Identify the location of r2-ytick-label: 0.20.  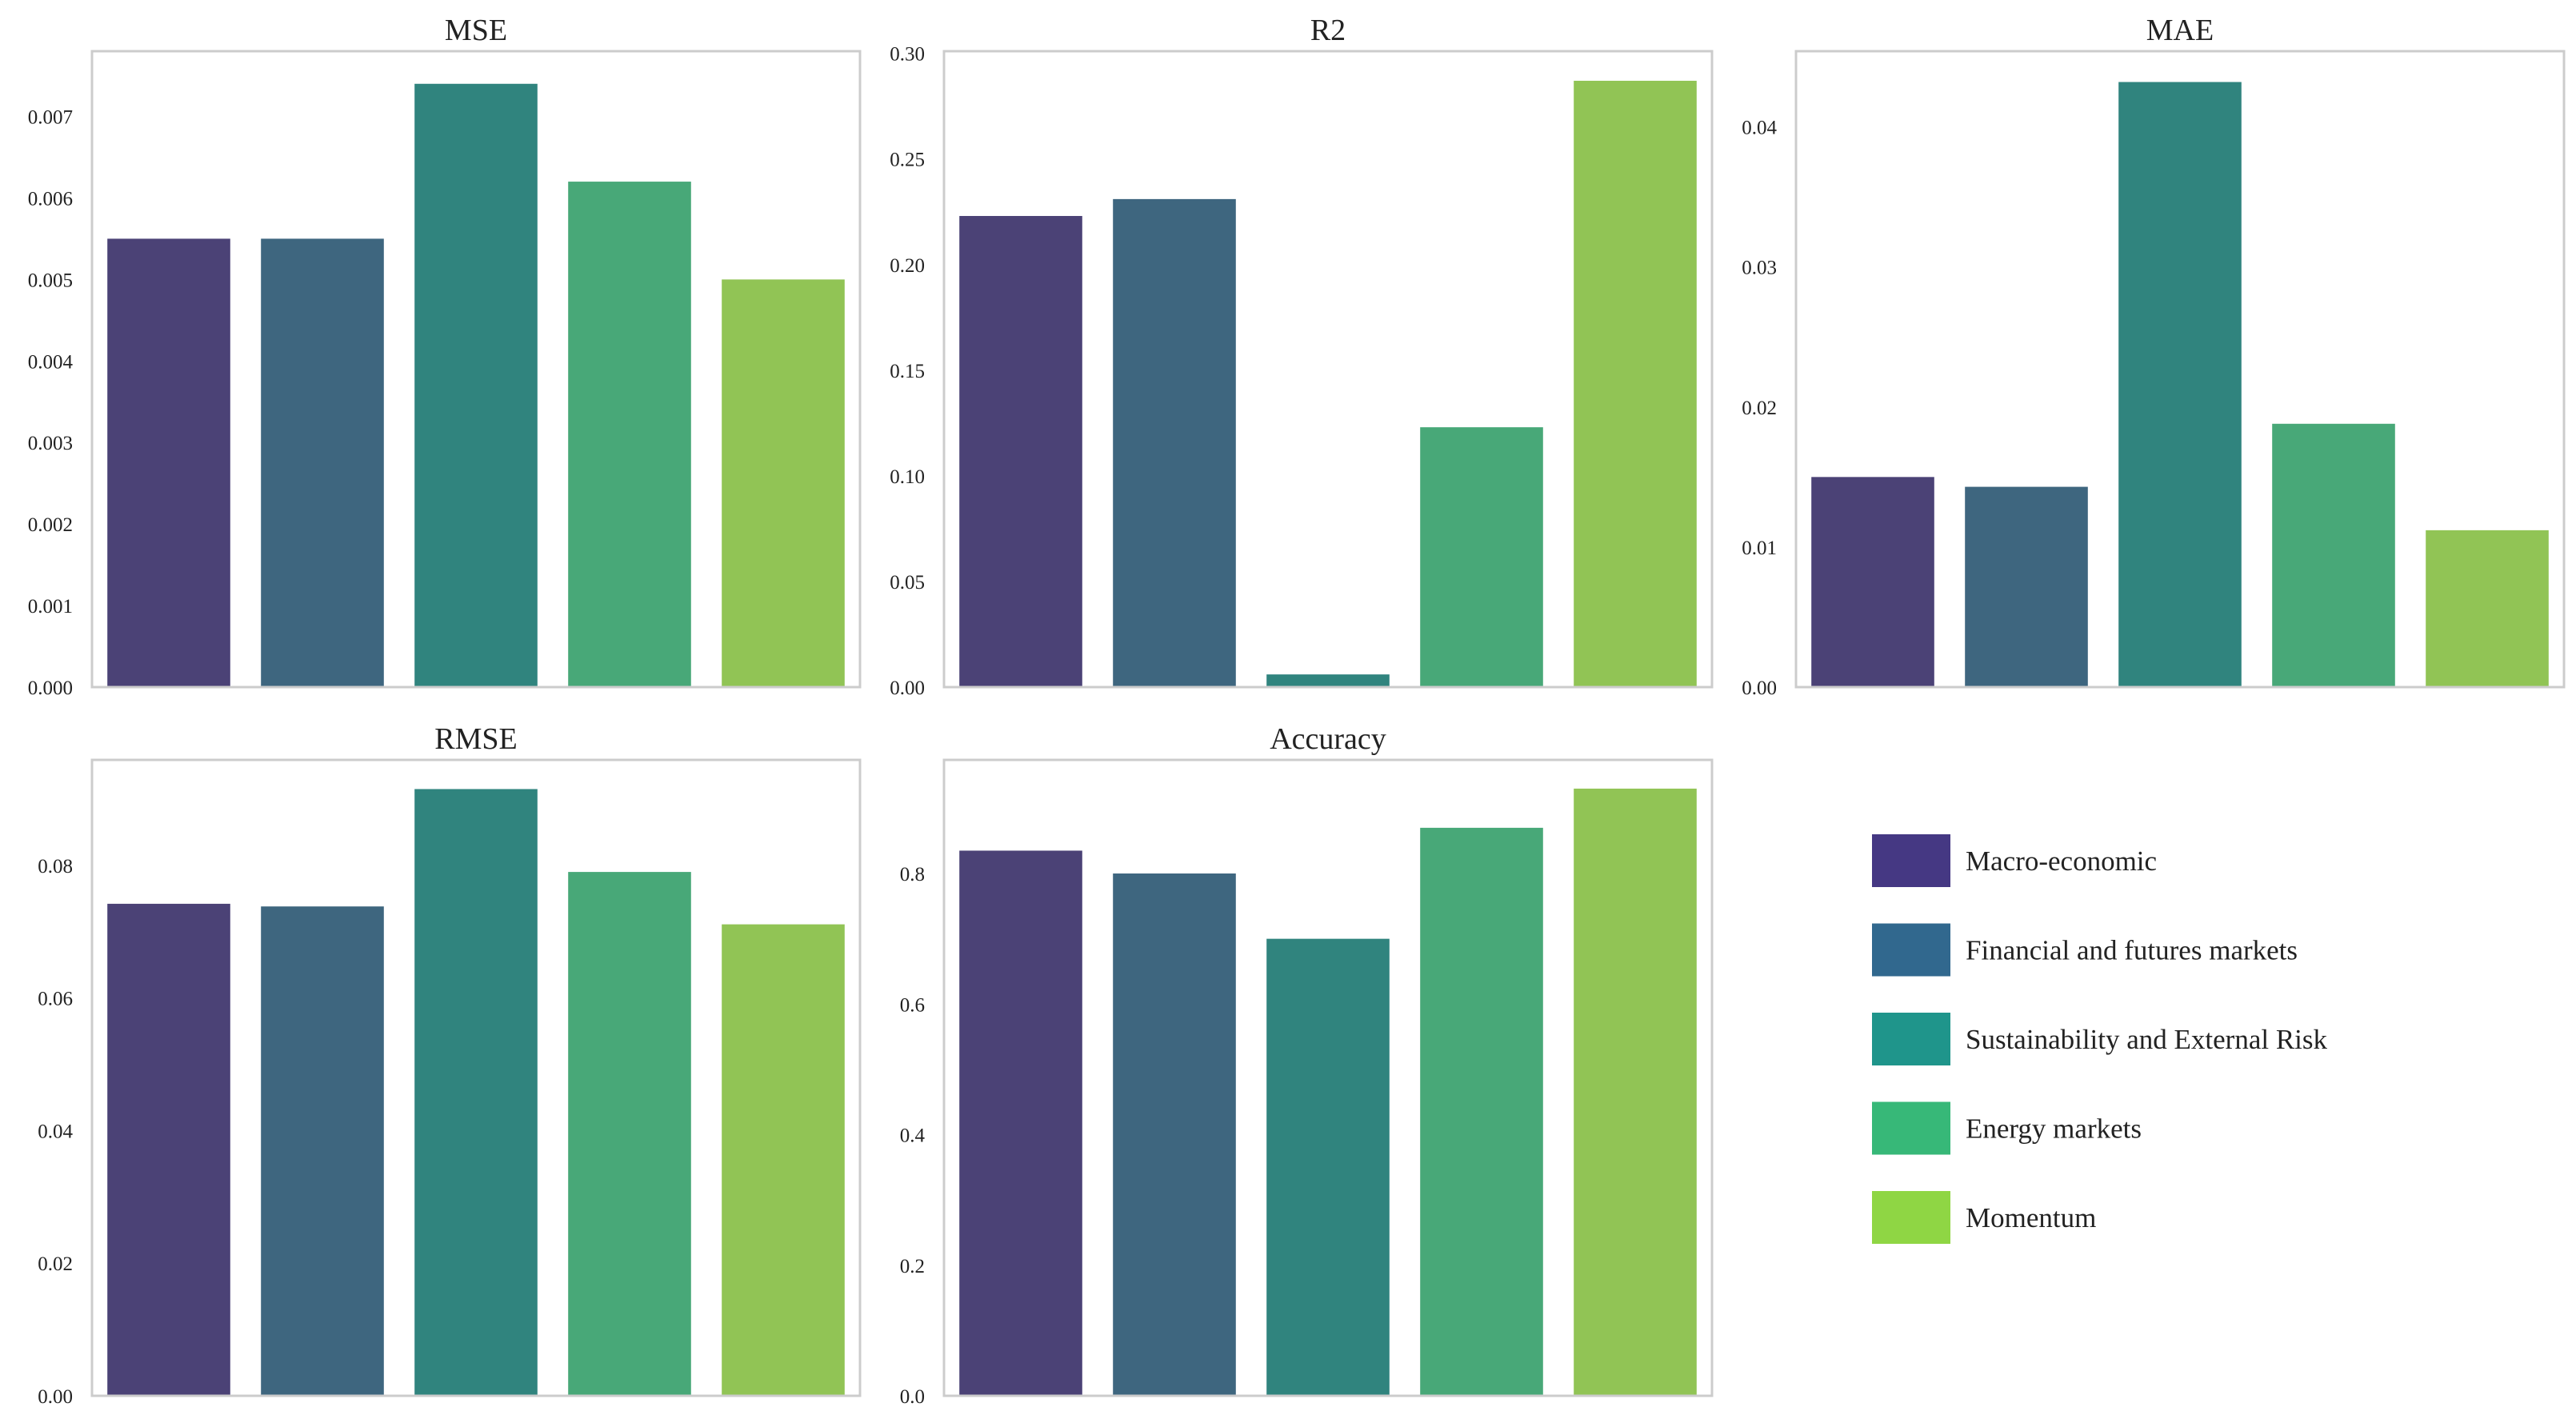
(907, 266).